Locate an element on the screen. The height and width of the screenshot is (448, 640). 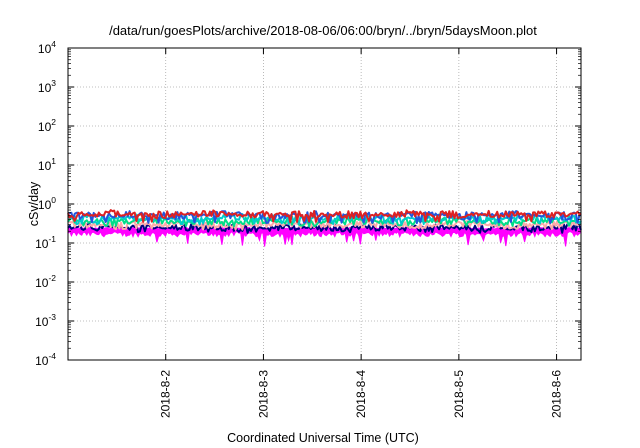
y-tick-label: 10⁻³ is located at coordinates (45, 320).